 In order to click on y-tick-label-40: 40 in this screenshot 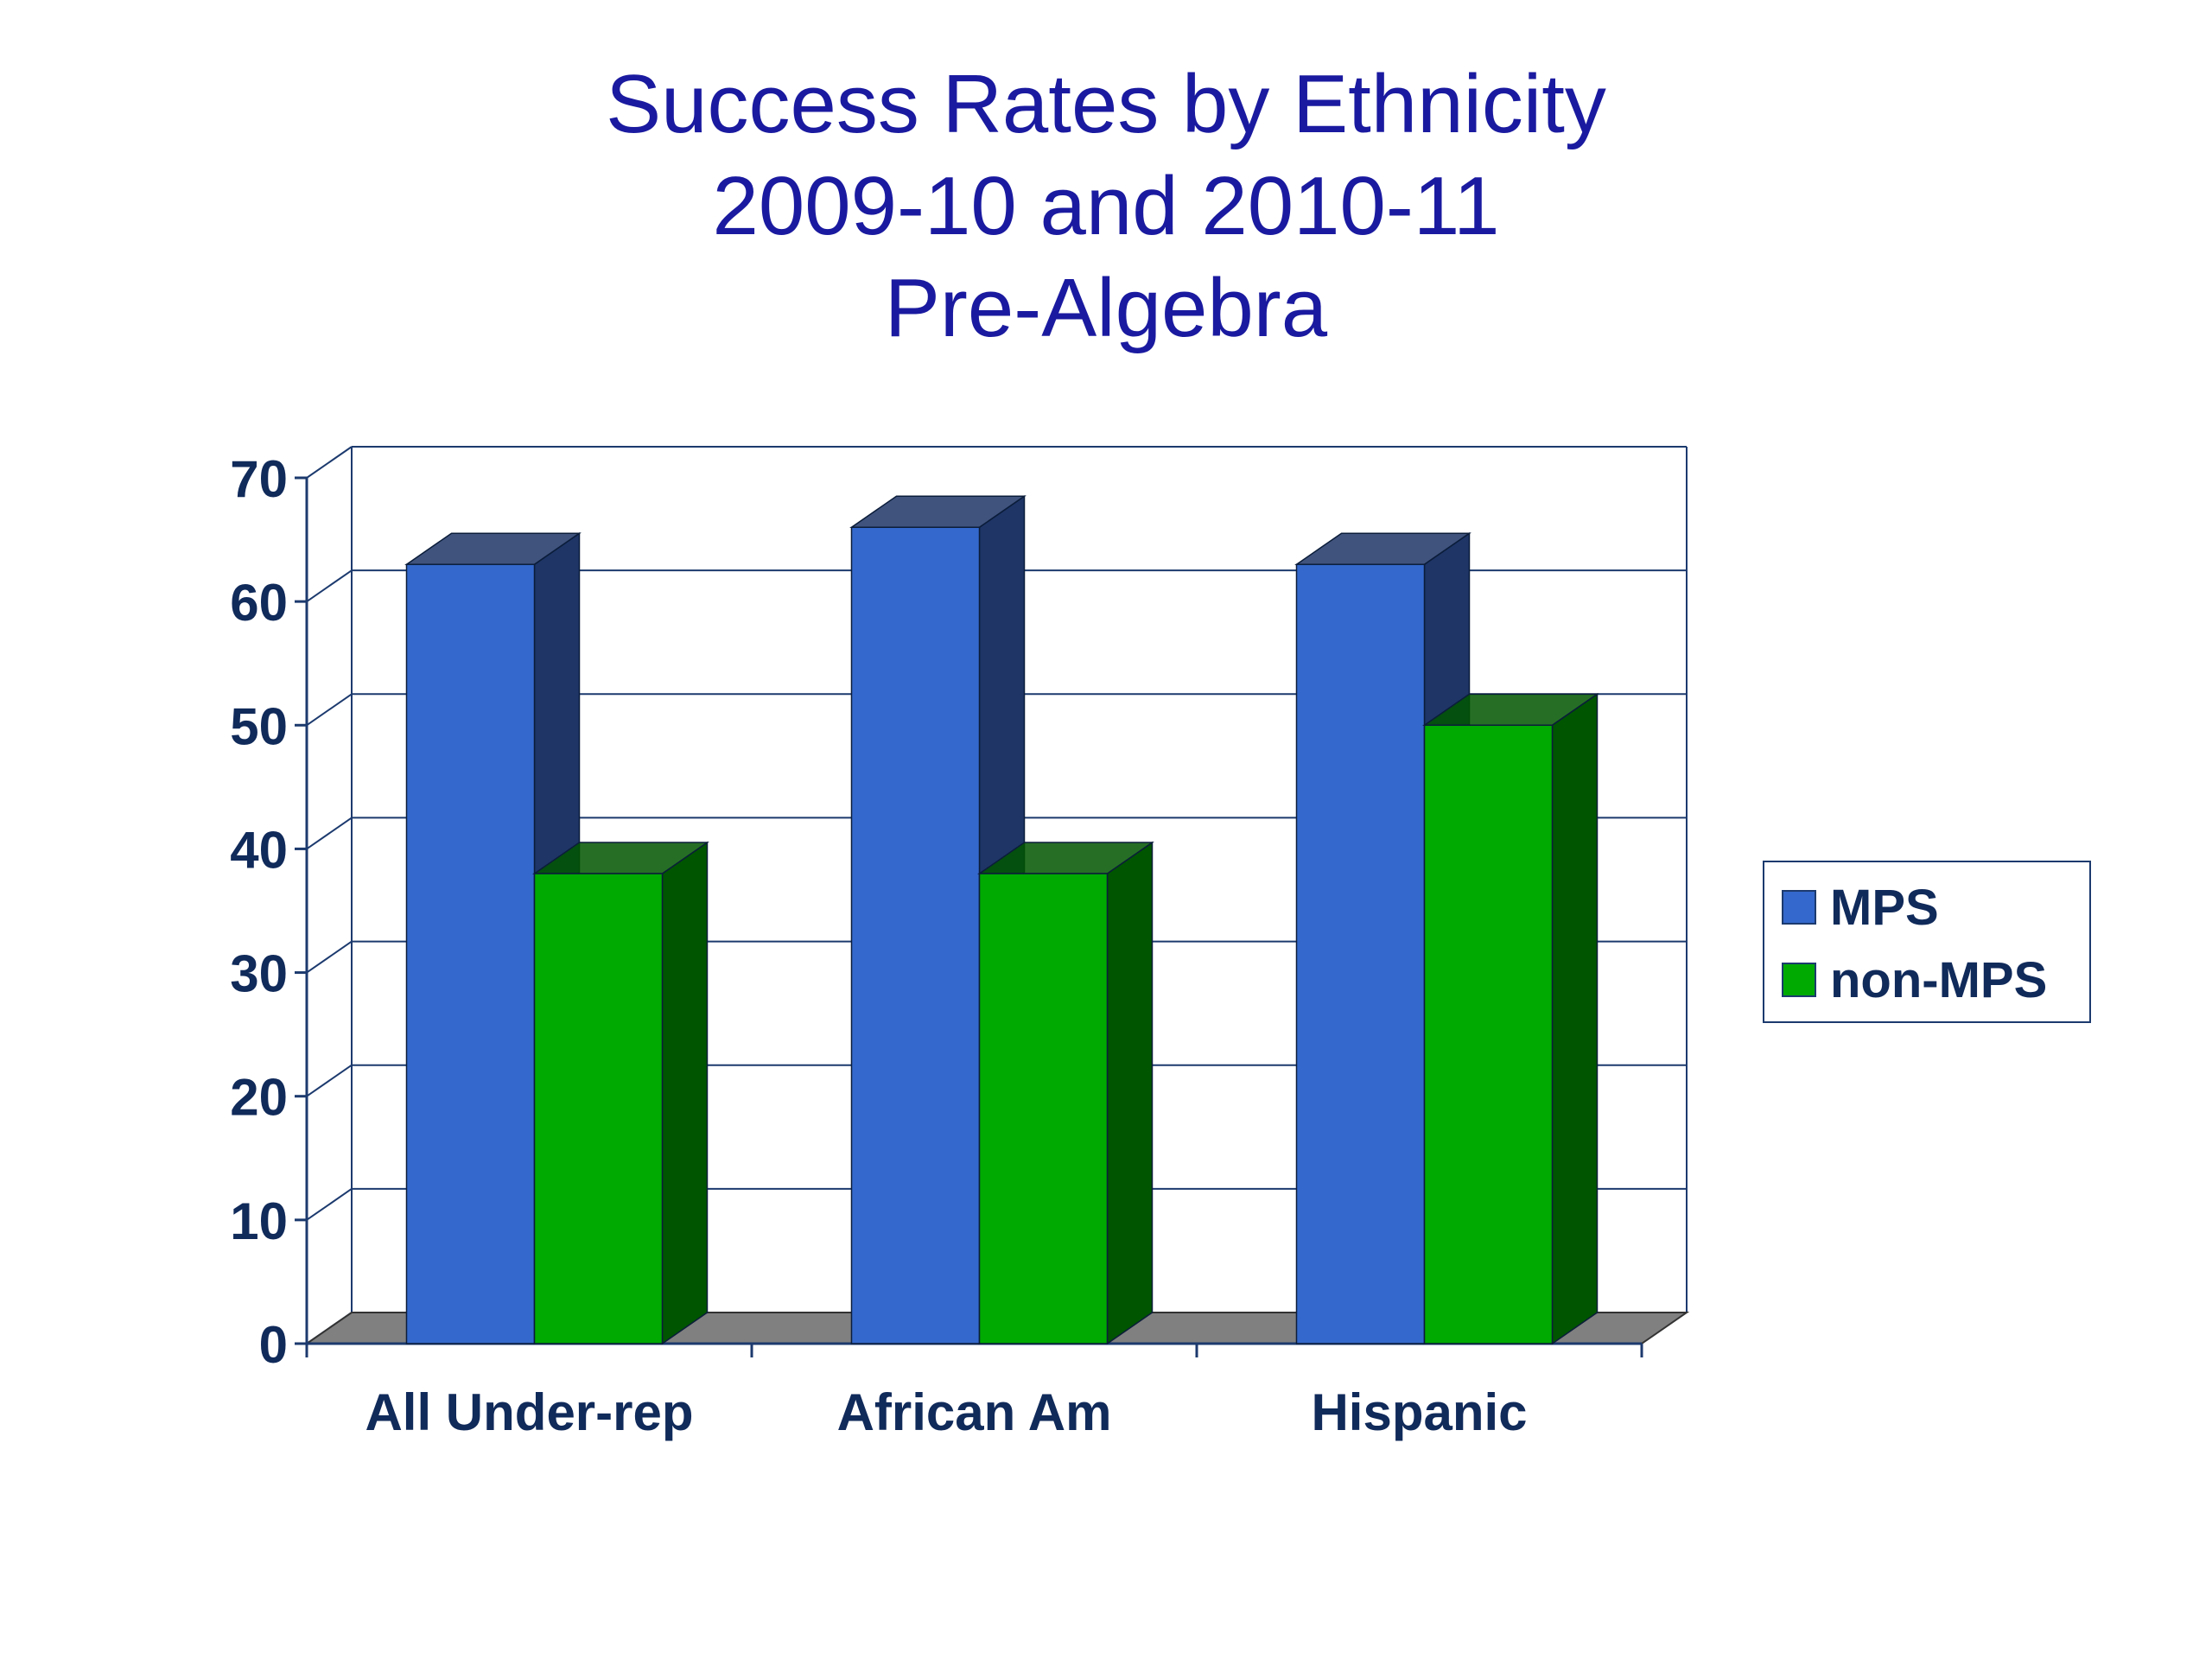, I will do `click(259, 850)`.